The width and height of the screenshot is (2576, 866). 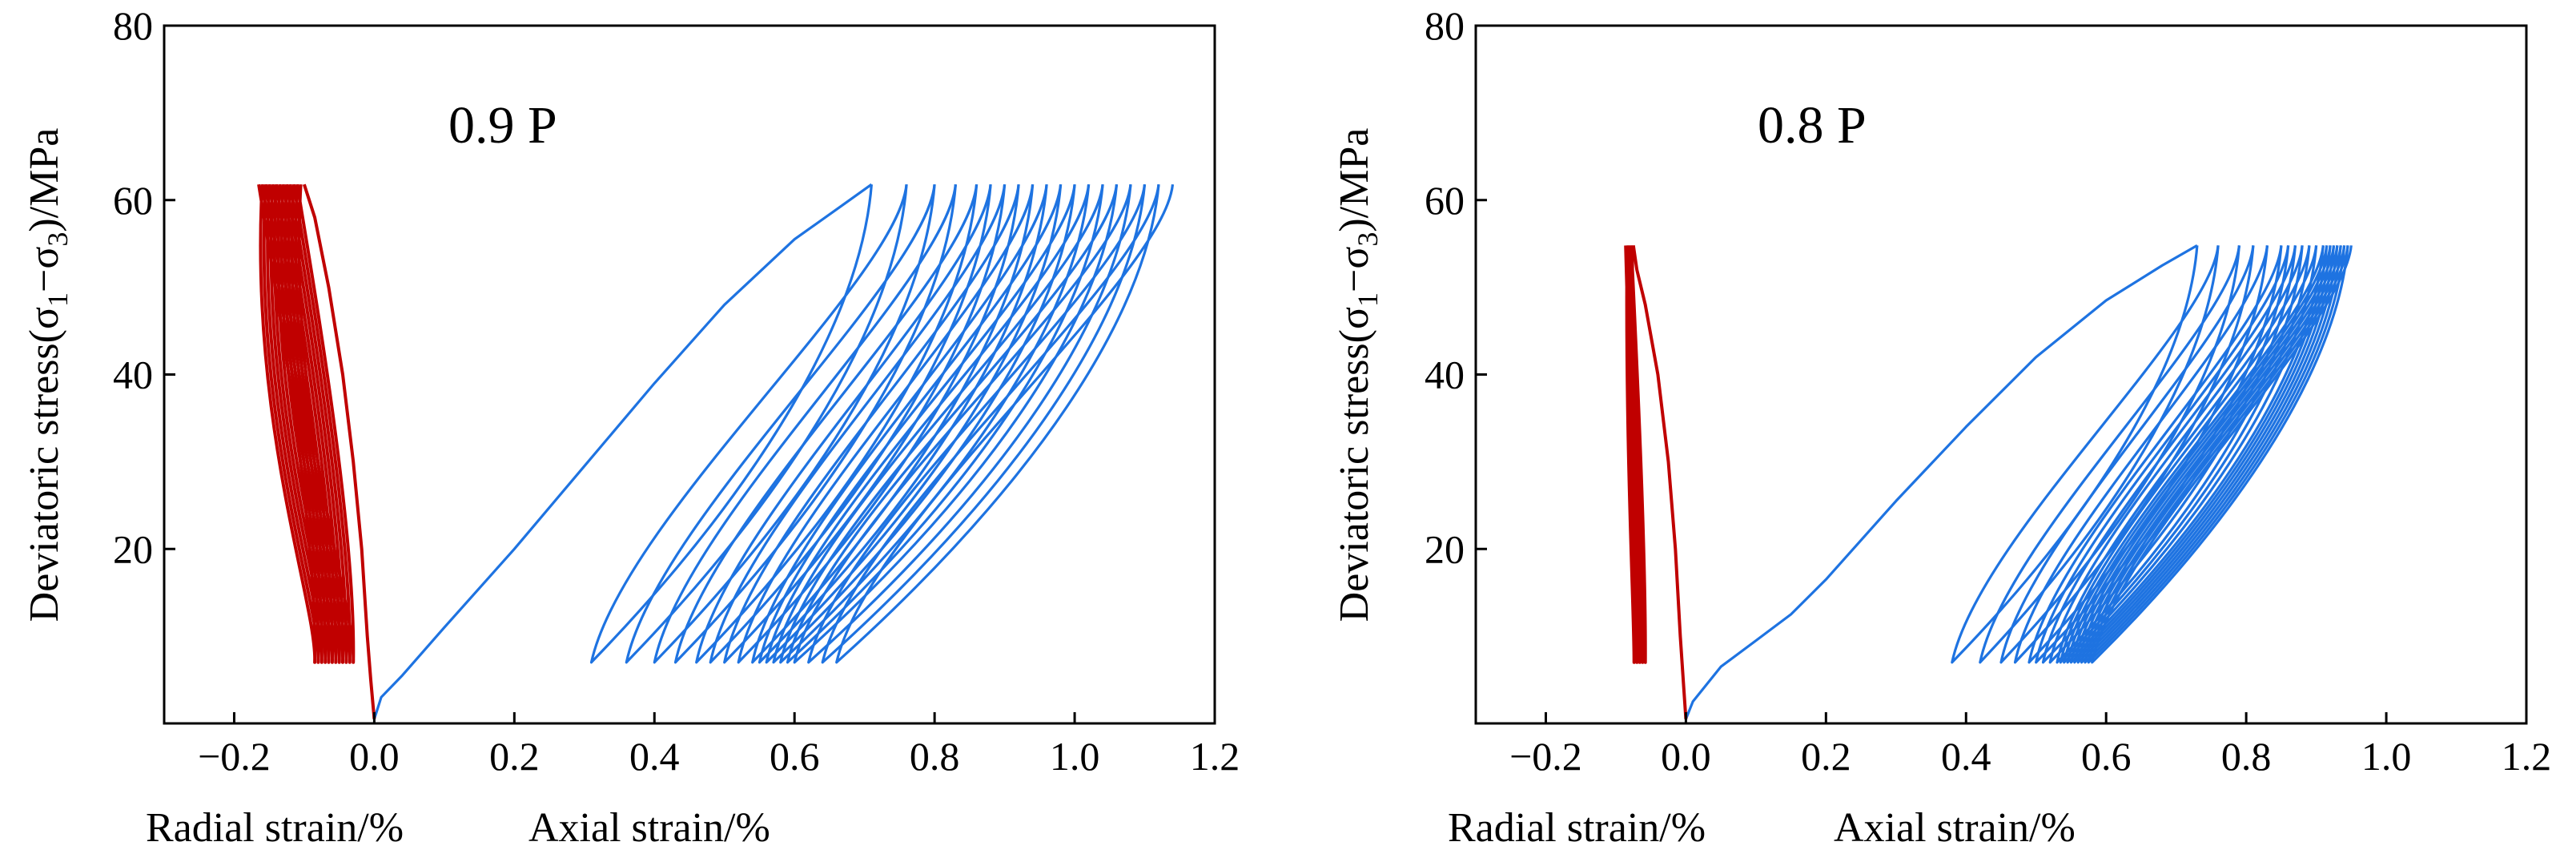 What do you see at coordinates (1577, 828) in the screenshot?
I see `x-axis-title-radial-right: Radial strain/%` at bounding box center [1577, 828].